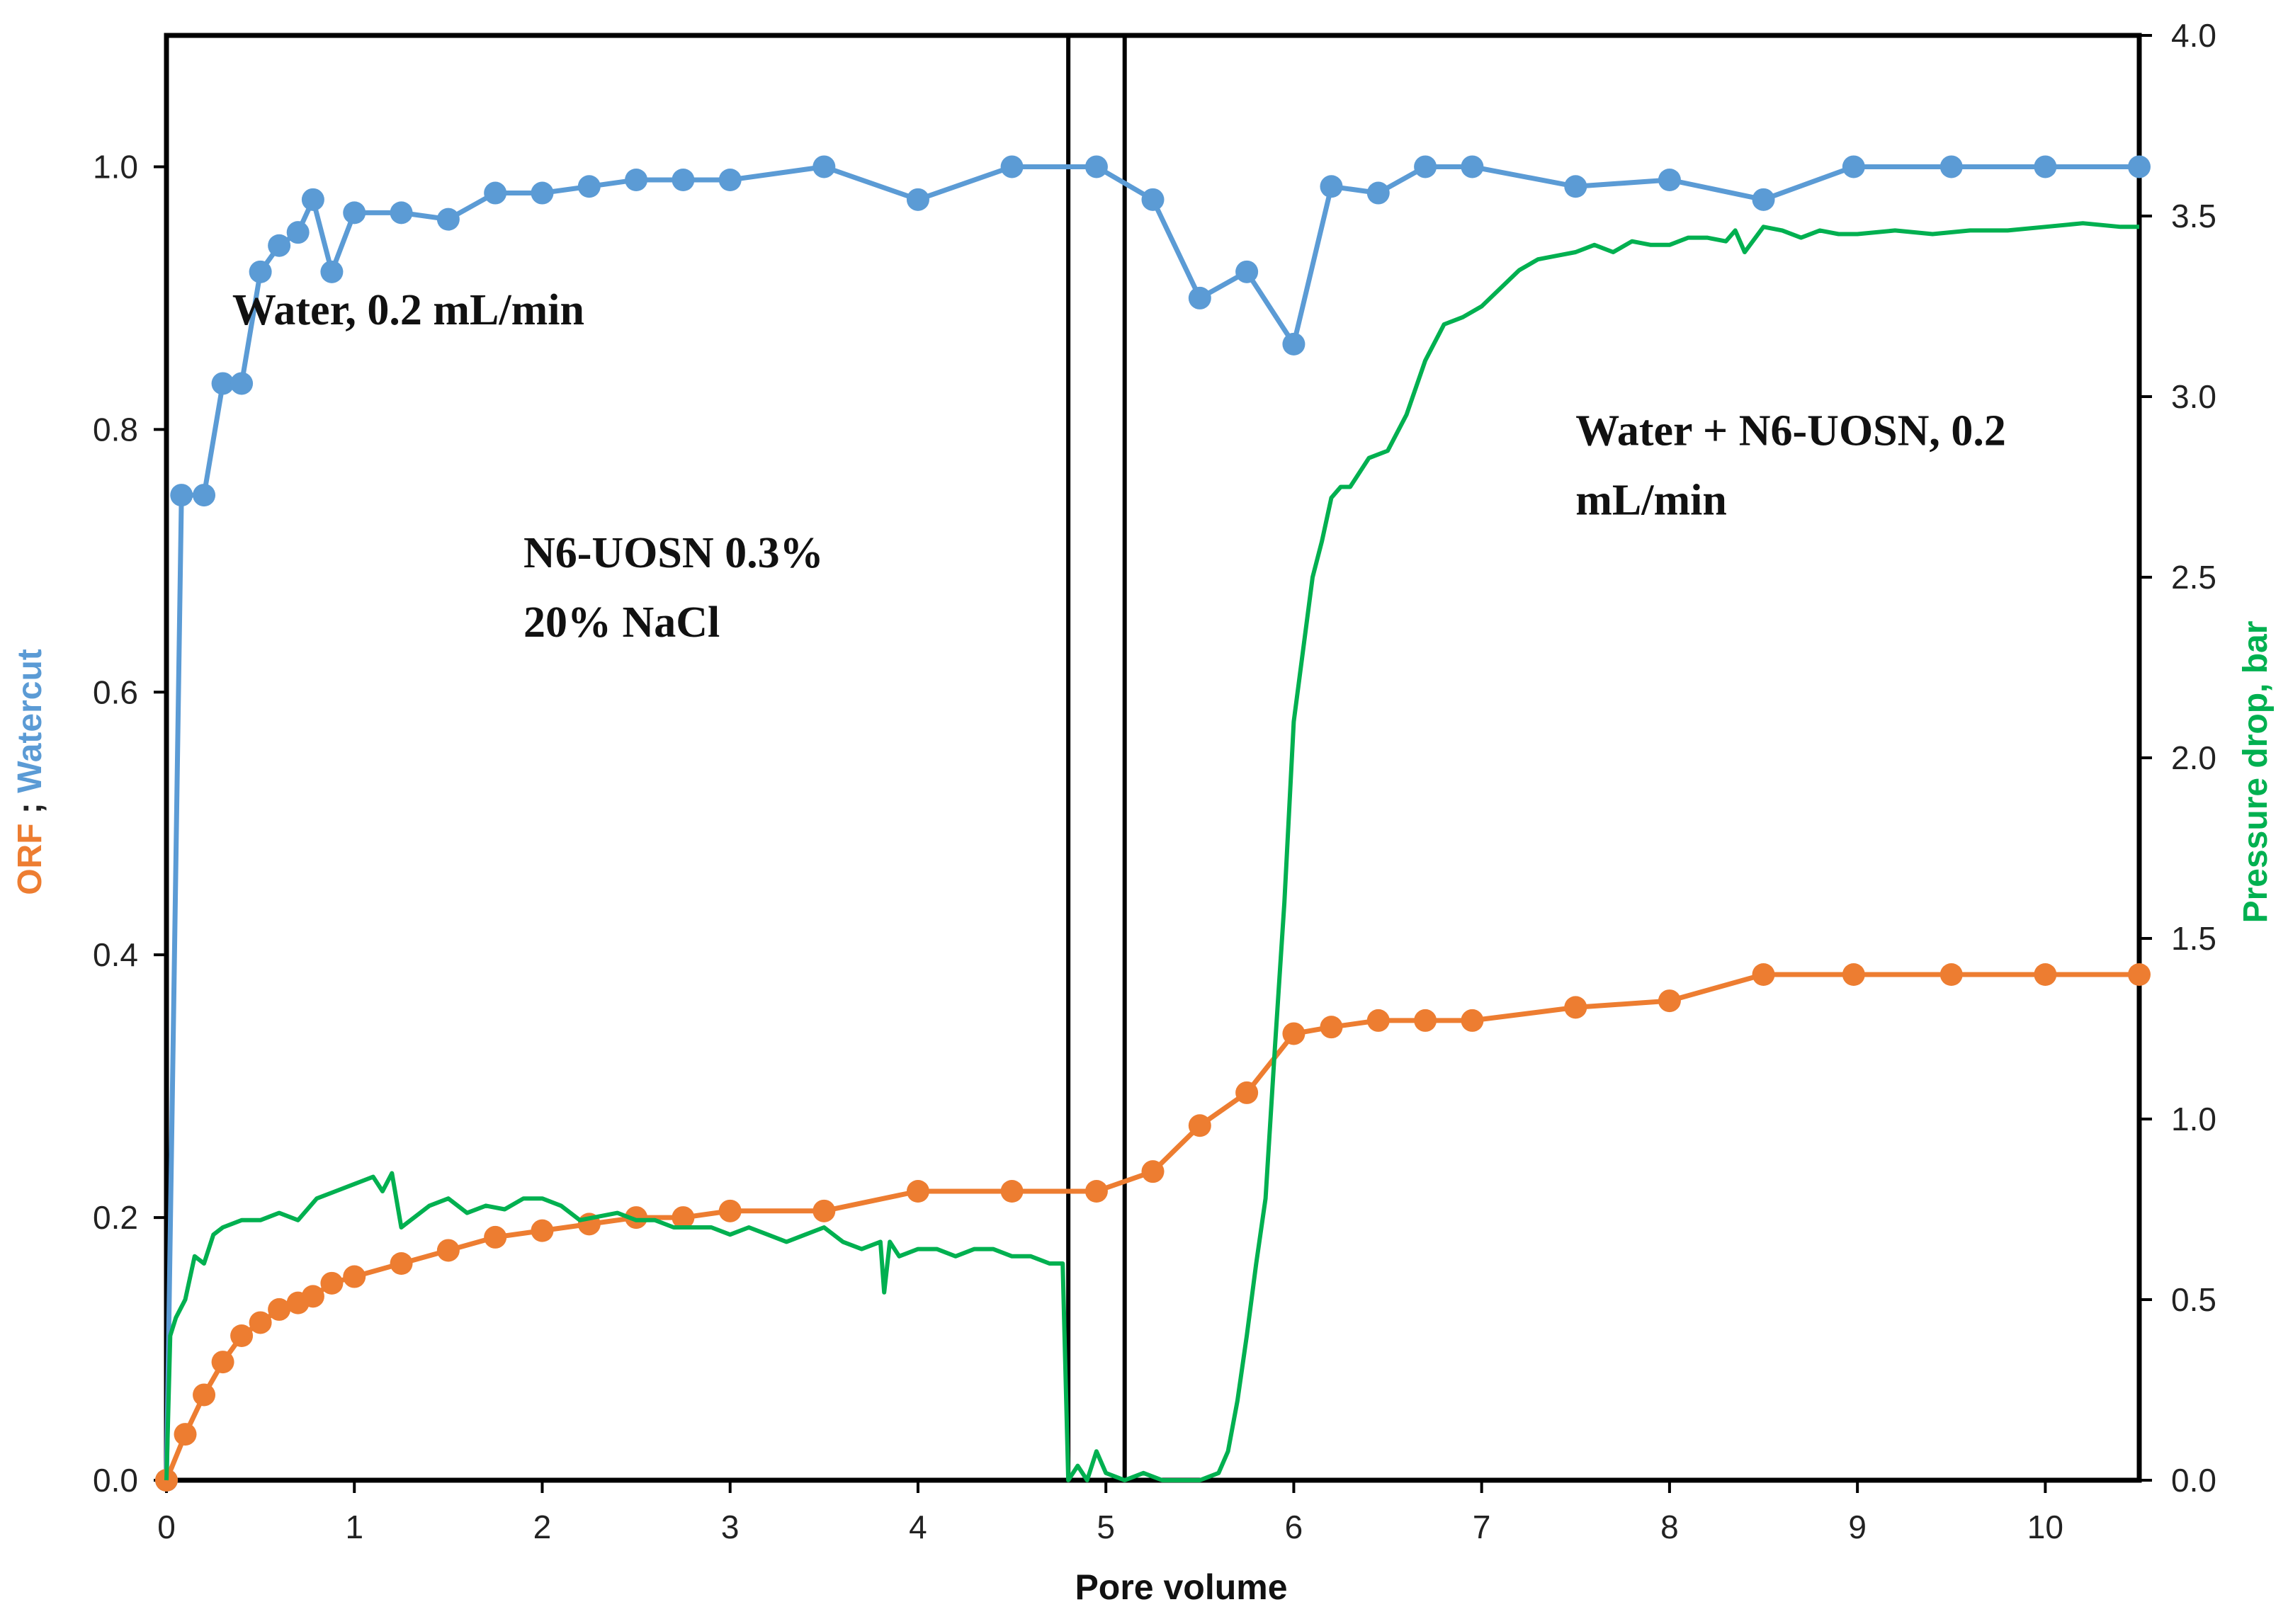 Image resolution: width=2288 pixels, height=1624 pixels. I want to click on y-left-axis-label: ORF ; Watercut, so click(30, 772).